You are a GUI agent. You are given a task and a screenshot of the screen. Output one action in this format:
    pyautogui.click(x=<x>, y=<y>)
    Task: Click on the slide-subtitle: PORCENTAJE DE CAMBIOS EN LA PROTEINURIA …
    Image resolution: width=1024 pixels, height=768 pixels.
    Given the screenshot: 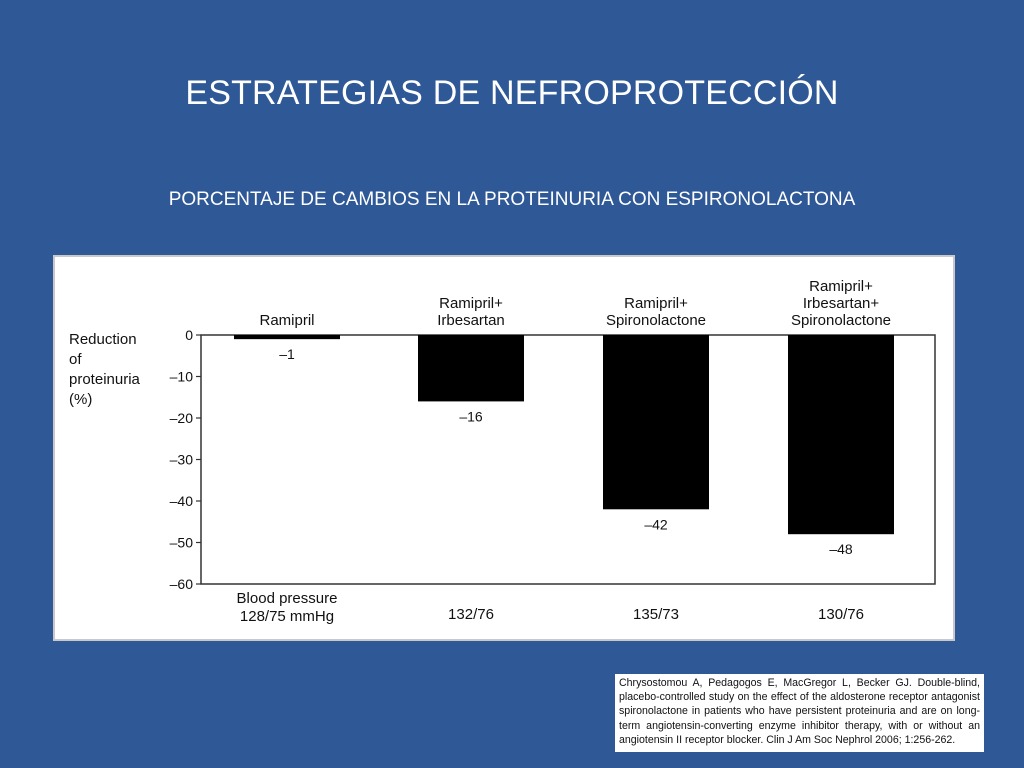 What is the action you would take?
    pyautogui.click(x=512, y=199)
    